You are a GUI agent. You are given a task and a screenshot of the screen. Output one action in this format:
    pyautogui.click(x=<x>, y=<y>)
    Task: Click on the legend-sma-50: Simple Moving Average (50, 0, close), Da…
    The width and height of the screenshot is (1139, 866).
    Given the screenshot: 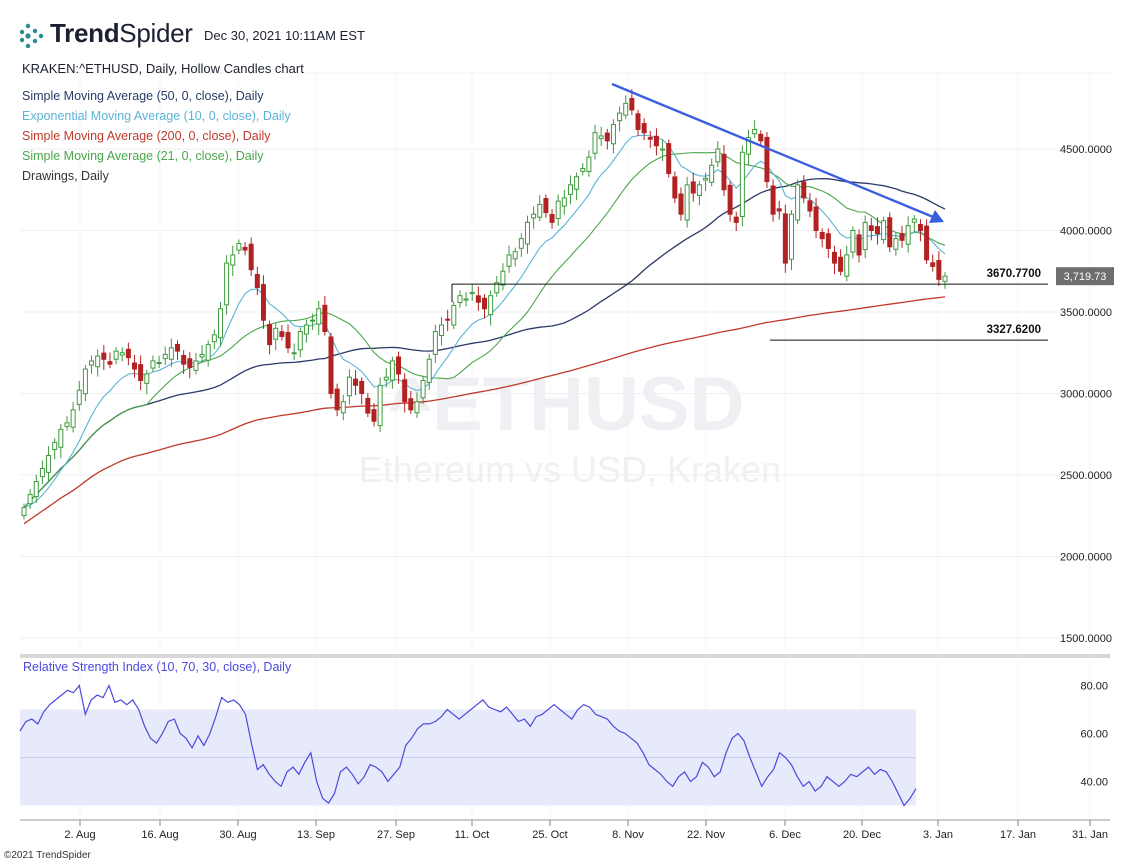 What is the action you would take?
    pyautogui.click(x=143, y=96)
    